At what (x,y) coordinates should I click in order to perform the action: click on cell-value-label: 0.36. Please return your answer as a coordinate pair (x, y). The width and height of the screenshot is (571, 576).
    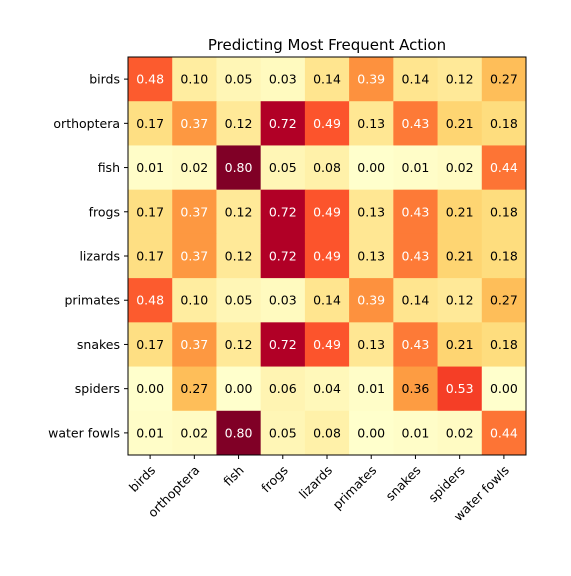
    Looking at the image, I should click on (416, 388).